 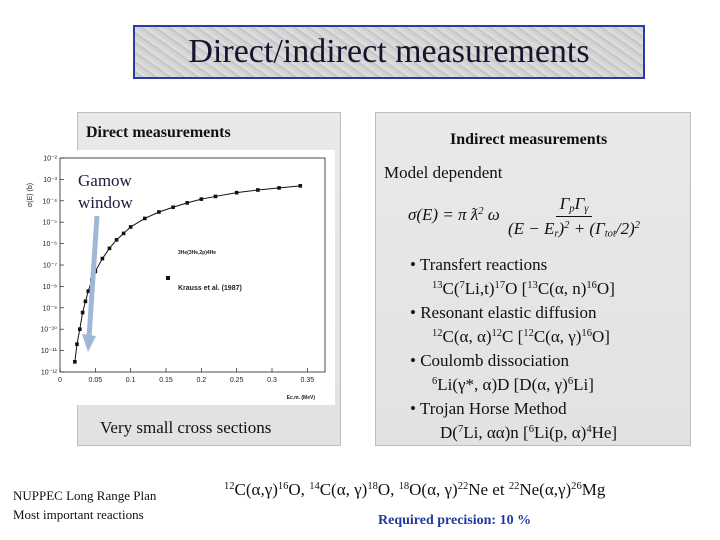 What do you see at coordinates (50, 180) in the screenshot?
I see `y-tick-label: 10⁻³` at bounding box center [50, 180].